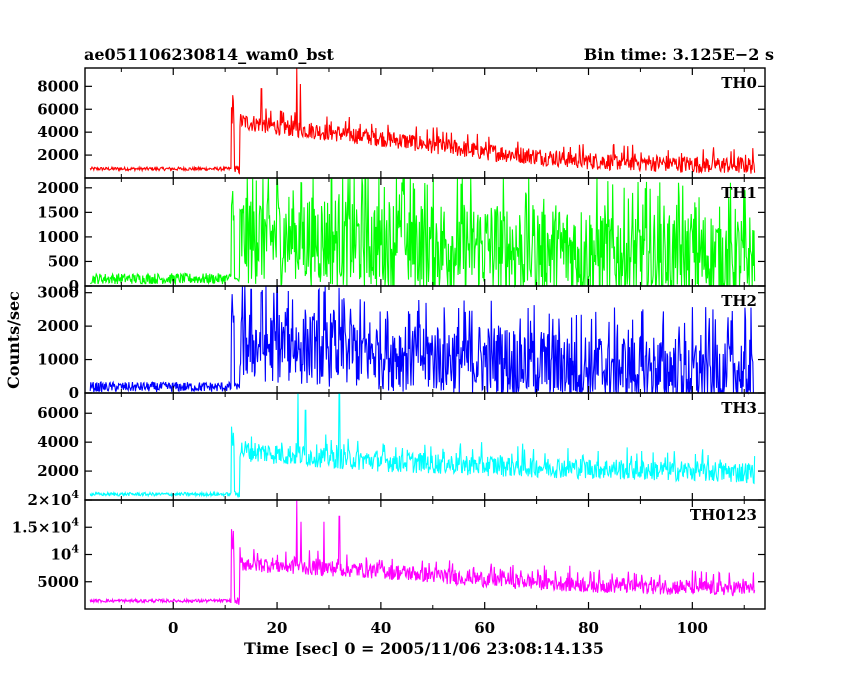 The width and height of the screenshot is (850, 680). Describe the element at coordinates (739, 408) in the screenshot. I see `panel-label-th3: TH3` at that location.